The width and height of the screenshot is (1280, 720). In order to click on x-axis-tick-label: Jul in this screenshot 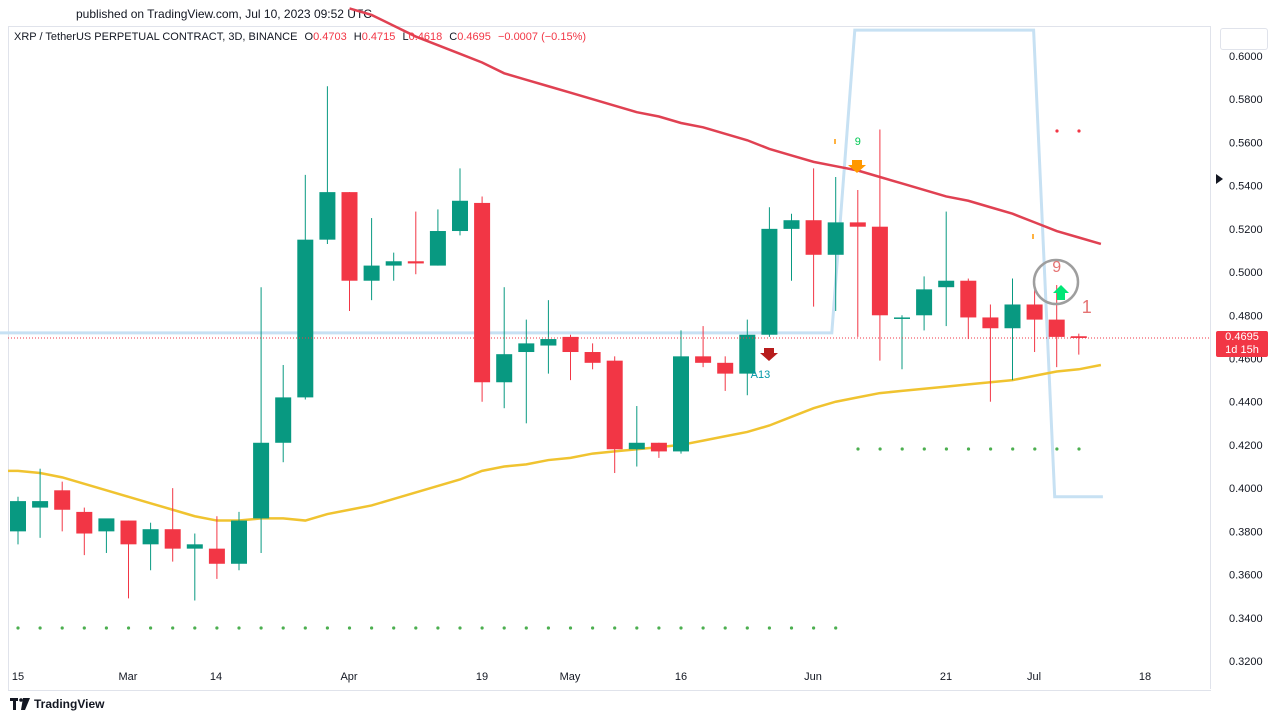, I will do `click(1034, 677)`.